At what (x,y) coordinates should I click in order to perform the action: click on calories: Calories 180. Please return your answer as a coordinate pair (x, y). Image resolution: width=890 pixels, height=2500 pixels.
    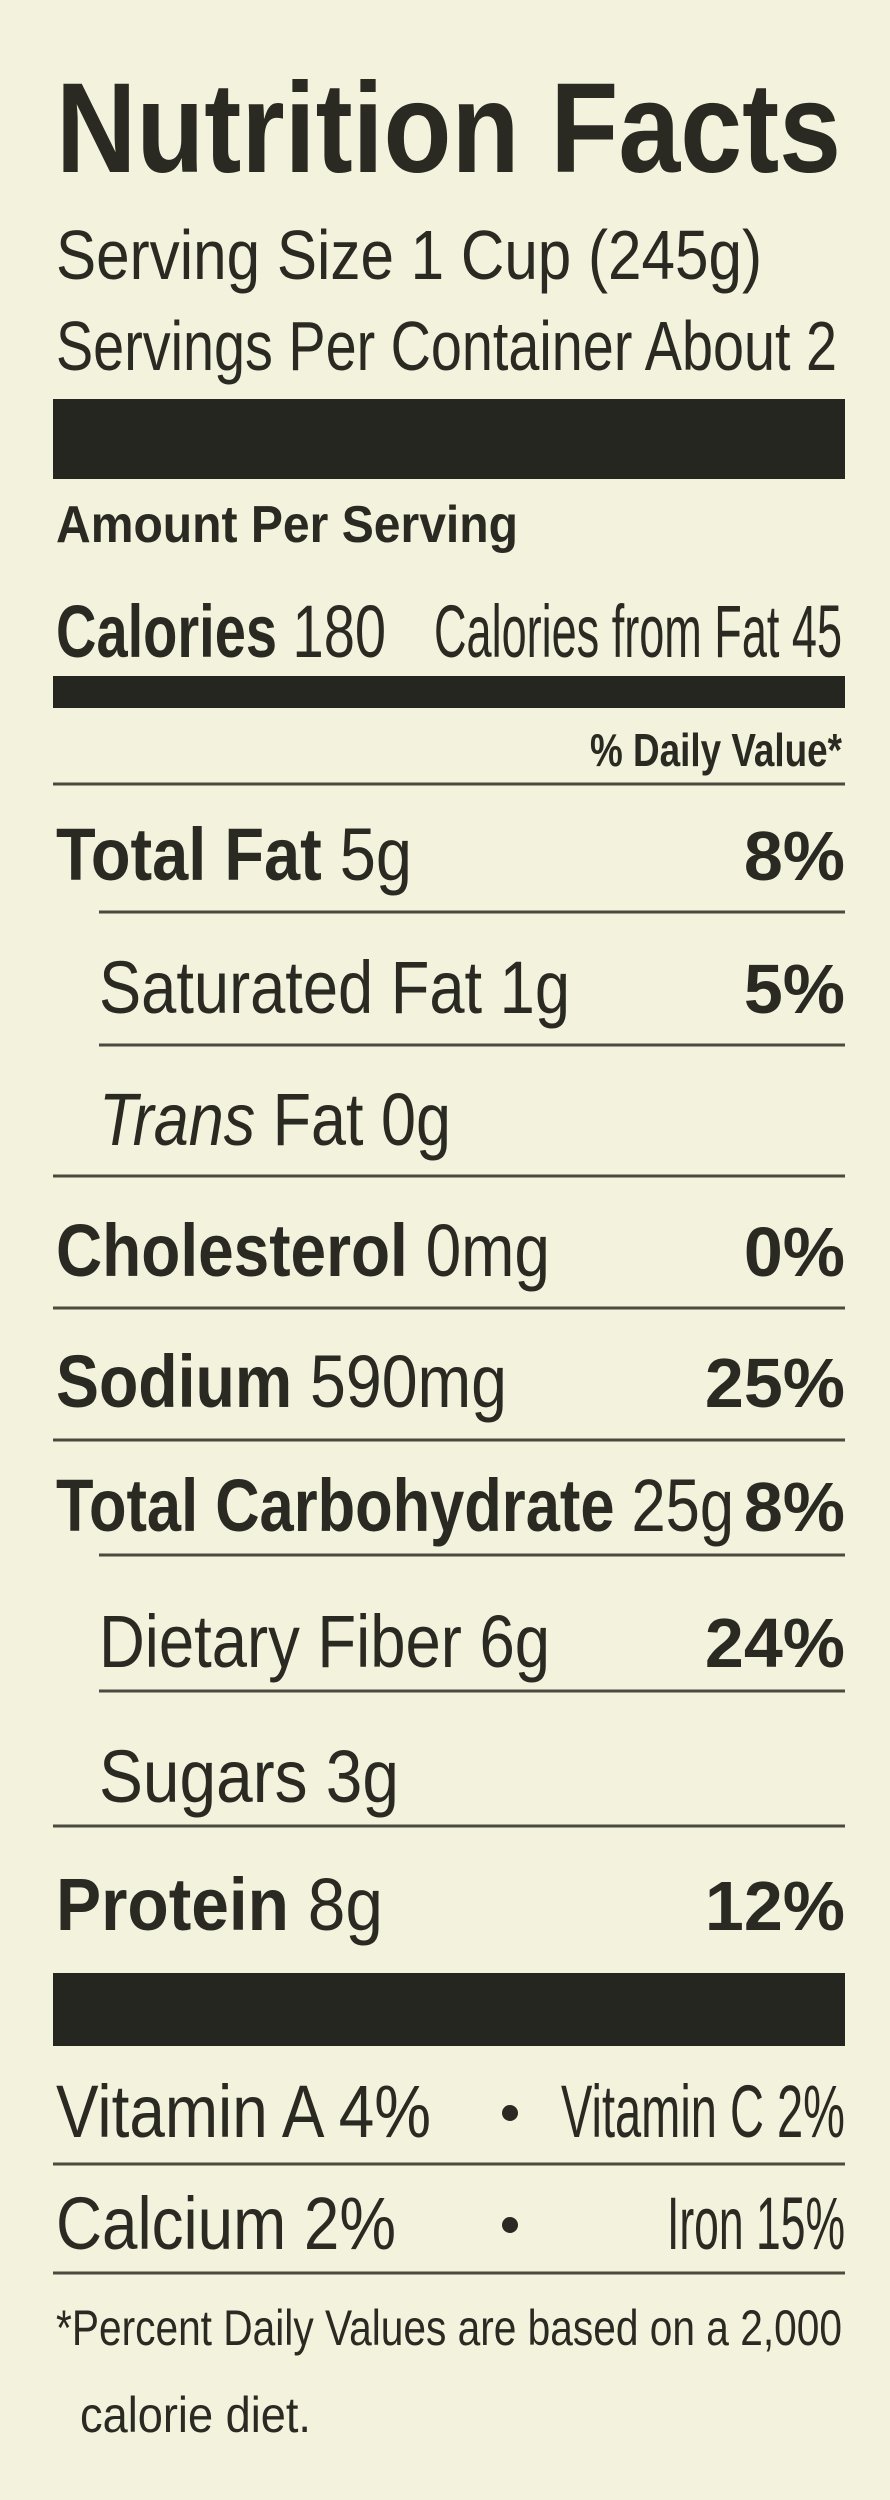
    Looking at the image, I should click on (221, 631).